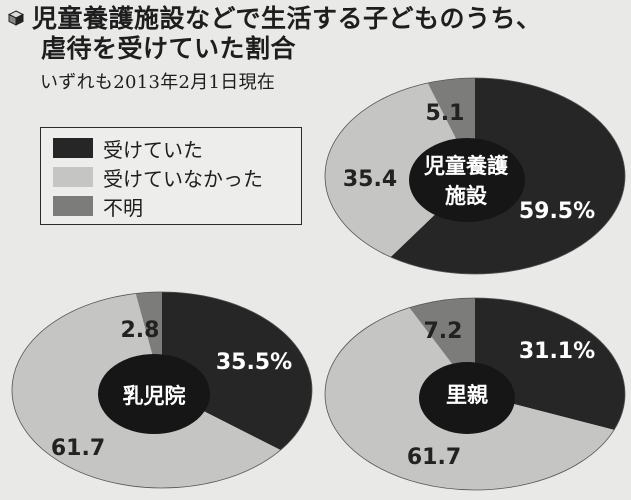 Image resolution: width=631 pixels, height=500 pixels. I want to click on data-label: 2.8, so click(140, 330).